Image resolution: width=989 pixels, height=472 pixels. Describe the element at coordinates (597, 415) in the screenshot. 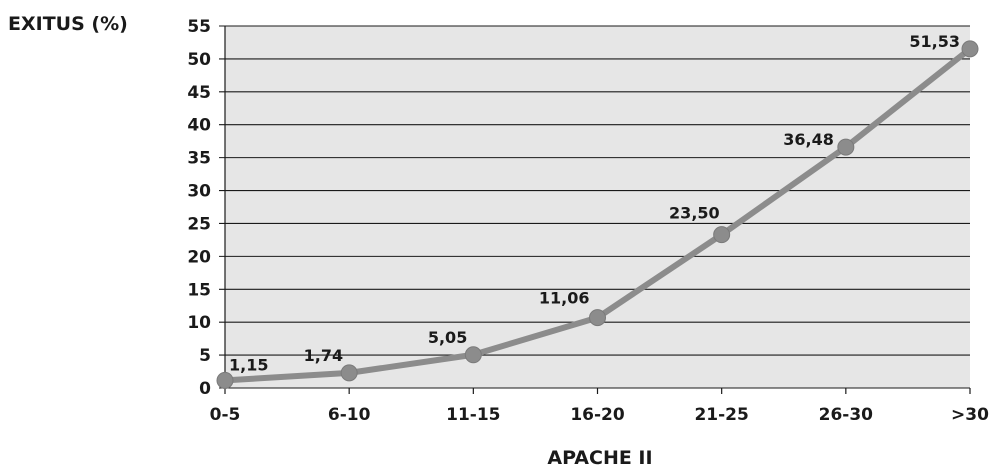

I see `x-tick-label: 16-20` at that location.